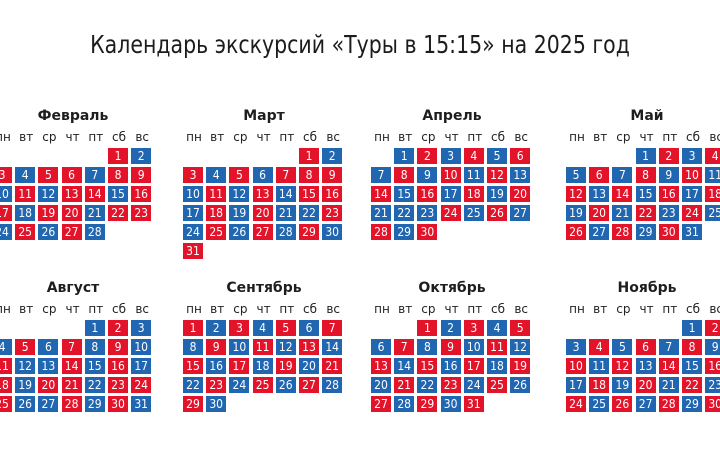  I want to click on month-name: Март, so click(264, 116).